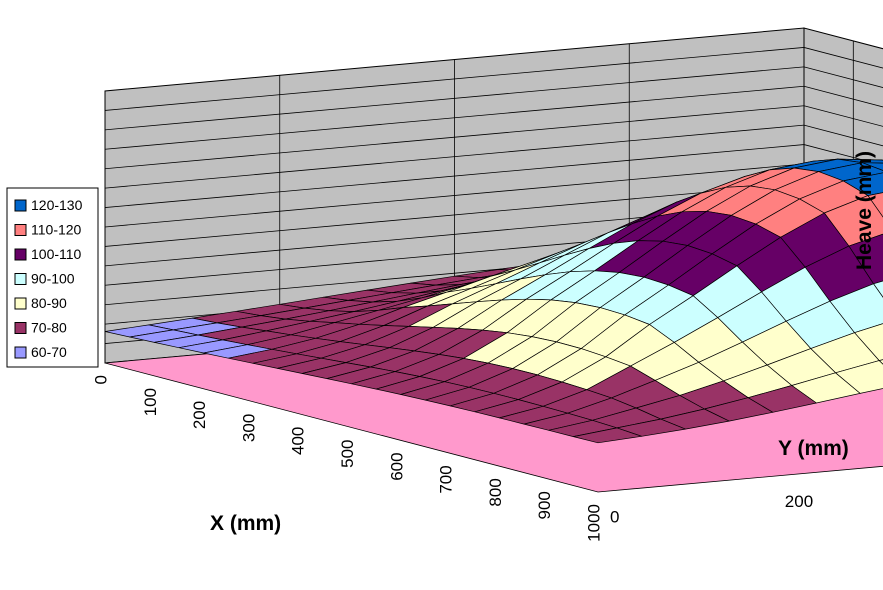 The image size is (883, 590). Describe the element at coordinates (245, 523) in the screenshot. I see `x-axis-title: X (mm)` at that location.